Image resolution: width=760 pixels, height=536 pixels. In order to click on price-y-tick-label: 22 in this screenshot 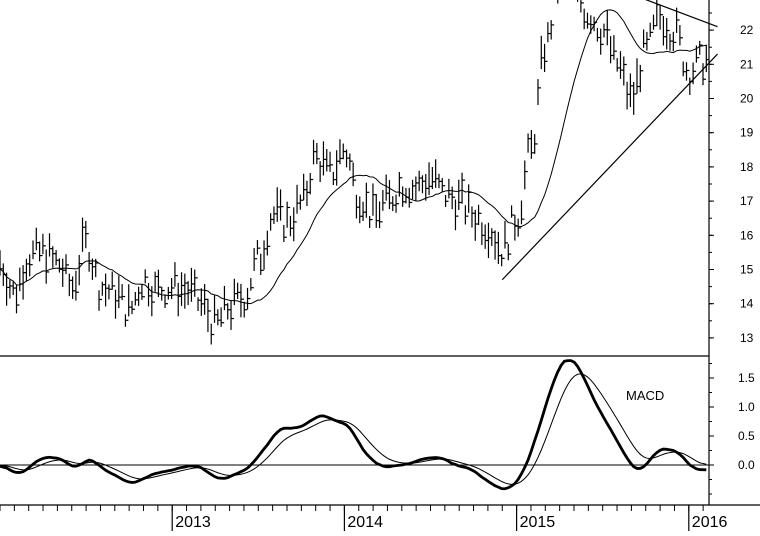, I will do `click(747, 30)`.